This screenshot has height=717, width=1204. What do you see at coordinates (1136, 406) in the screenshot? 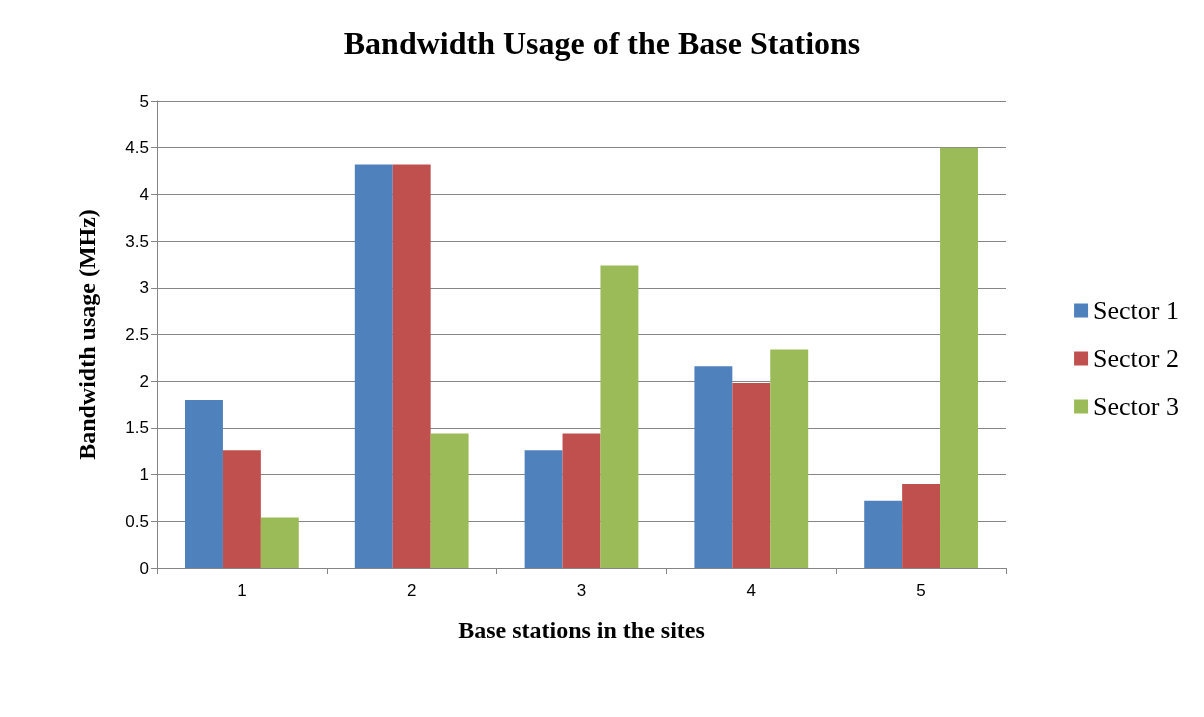
I see `legend-label: Sector 3` at bounding box center [1136, 406].